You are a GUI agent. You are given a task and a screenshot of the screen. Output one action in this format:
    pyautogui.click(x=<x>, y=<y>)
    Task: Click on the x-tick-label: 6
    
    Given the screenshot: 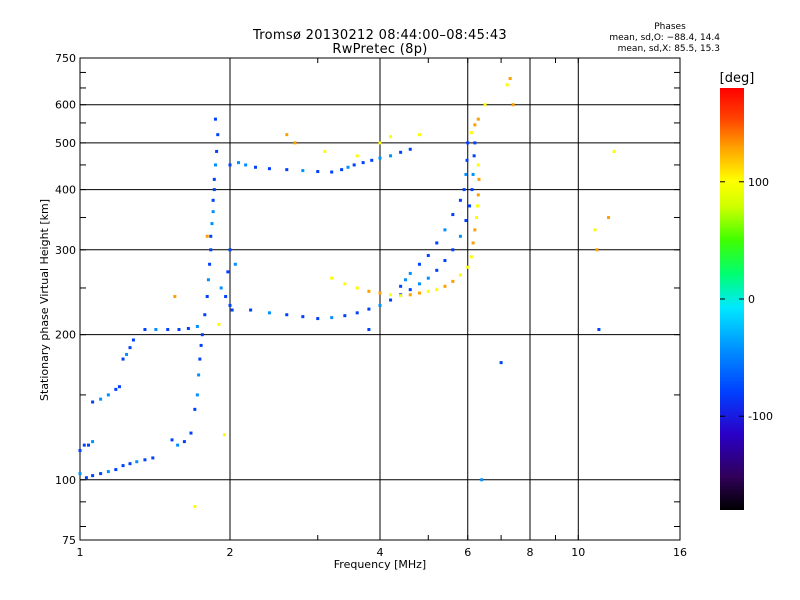 What is the action you would take?
    pyautogui.click(x=467, y=552)
    